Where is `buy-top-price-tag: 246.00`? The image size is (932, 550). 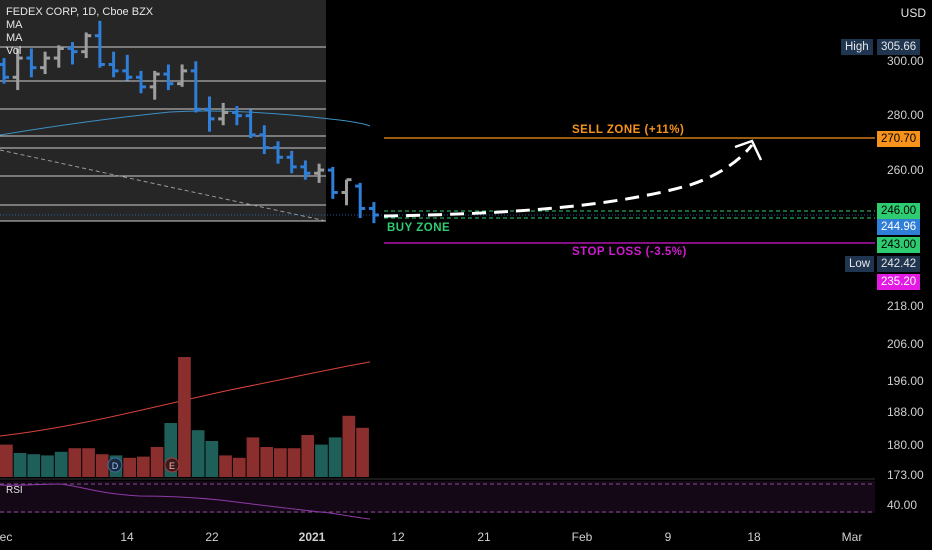 buy-top-price-tag: 246.00 is located at coordinates (899, 211).